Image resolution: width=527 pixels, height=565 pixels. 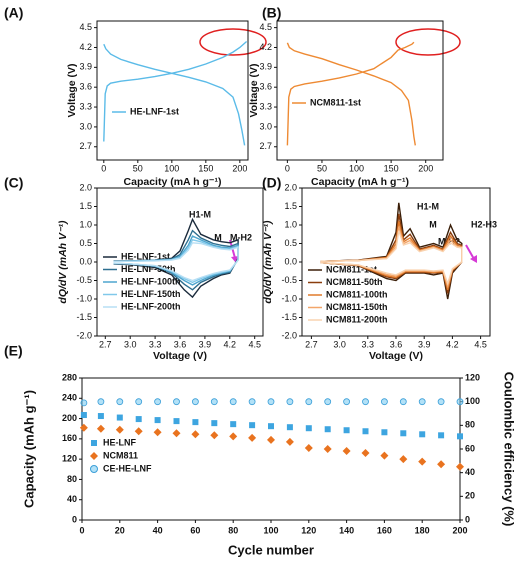 I want to click on y2-tick-label: 80, so click(x=470, y=425).